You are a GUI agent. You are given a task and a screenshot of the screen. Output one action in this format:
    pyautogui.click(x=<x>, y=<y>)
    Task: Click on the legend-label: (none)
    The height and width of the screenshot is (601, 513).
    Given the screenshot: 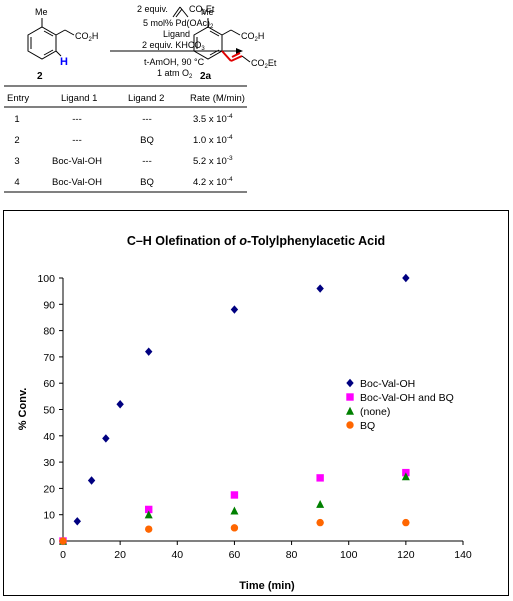 What is the action you would take?
    pyautogui.click(x=375, y=412)
    